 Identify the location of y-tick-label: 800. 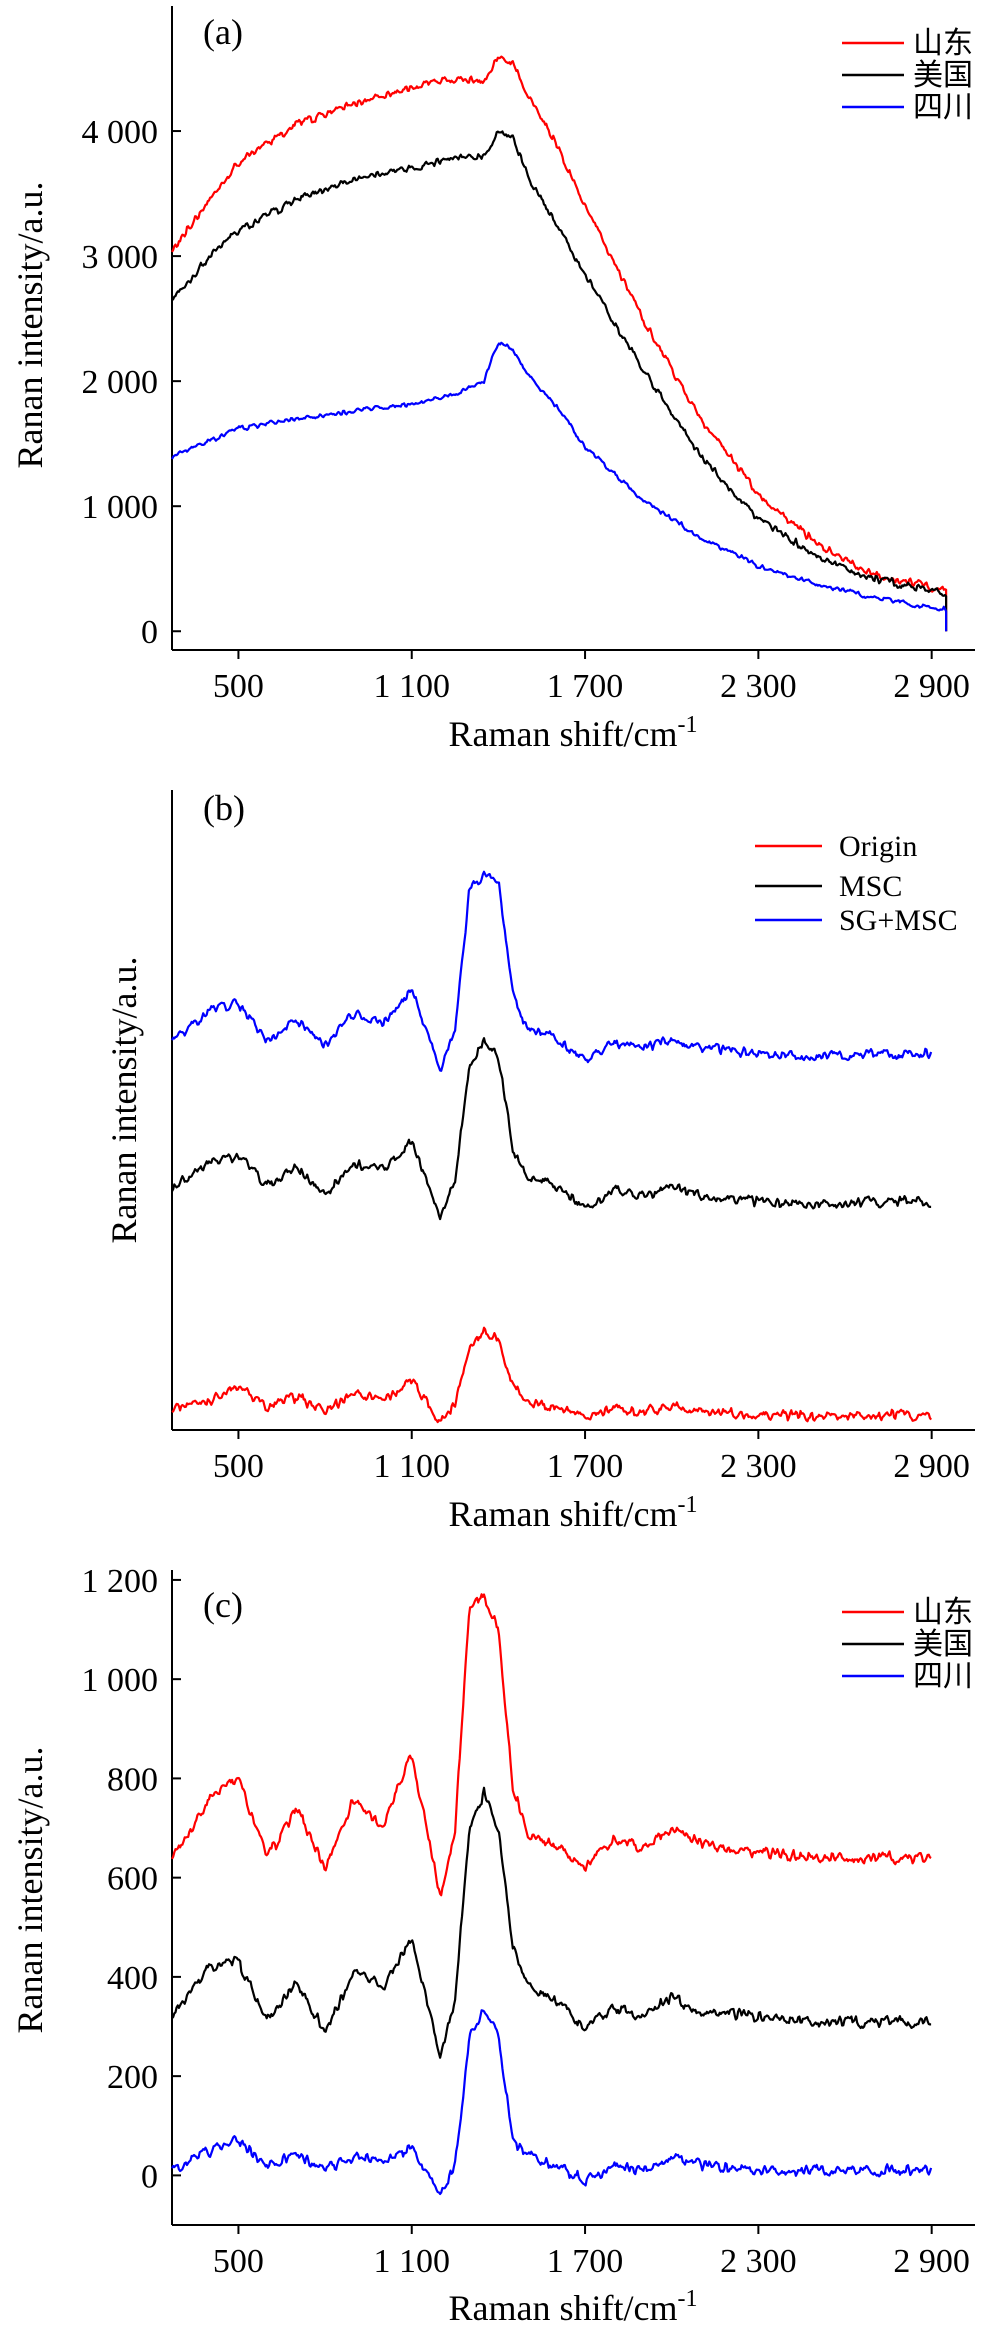
(132, 1779).